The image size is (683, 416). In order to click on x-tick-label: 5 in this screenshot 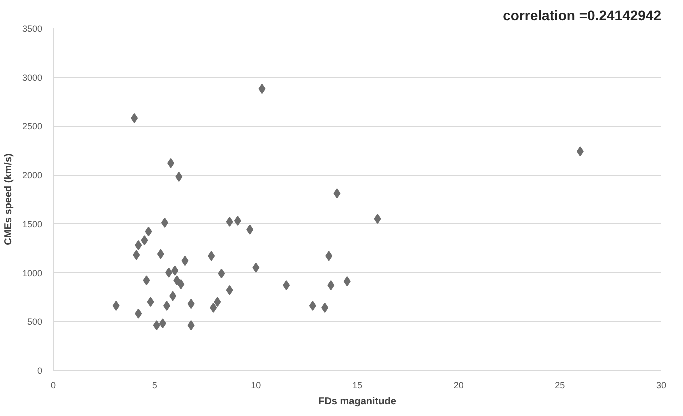, I will do `click(155, 385)`.